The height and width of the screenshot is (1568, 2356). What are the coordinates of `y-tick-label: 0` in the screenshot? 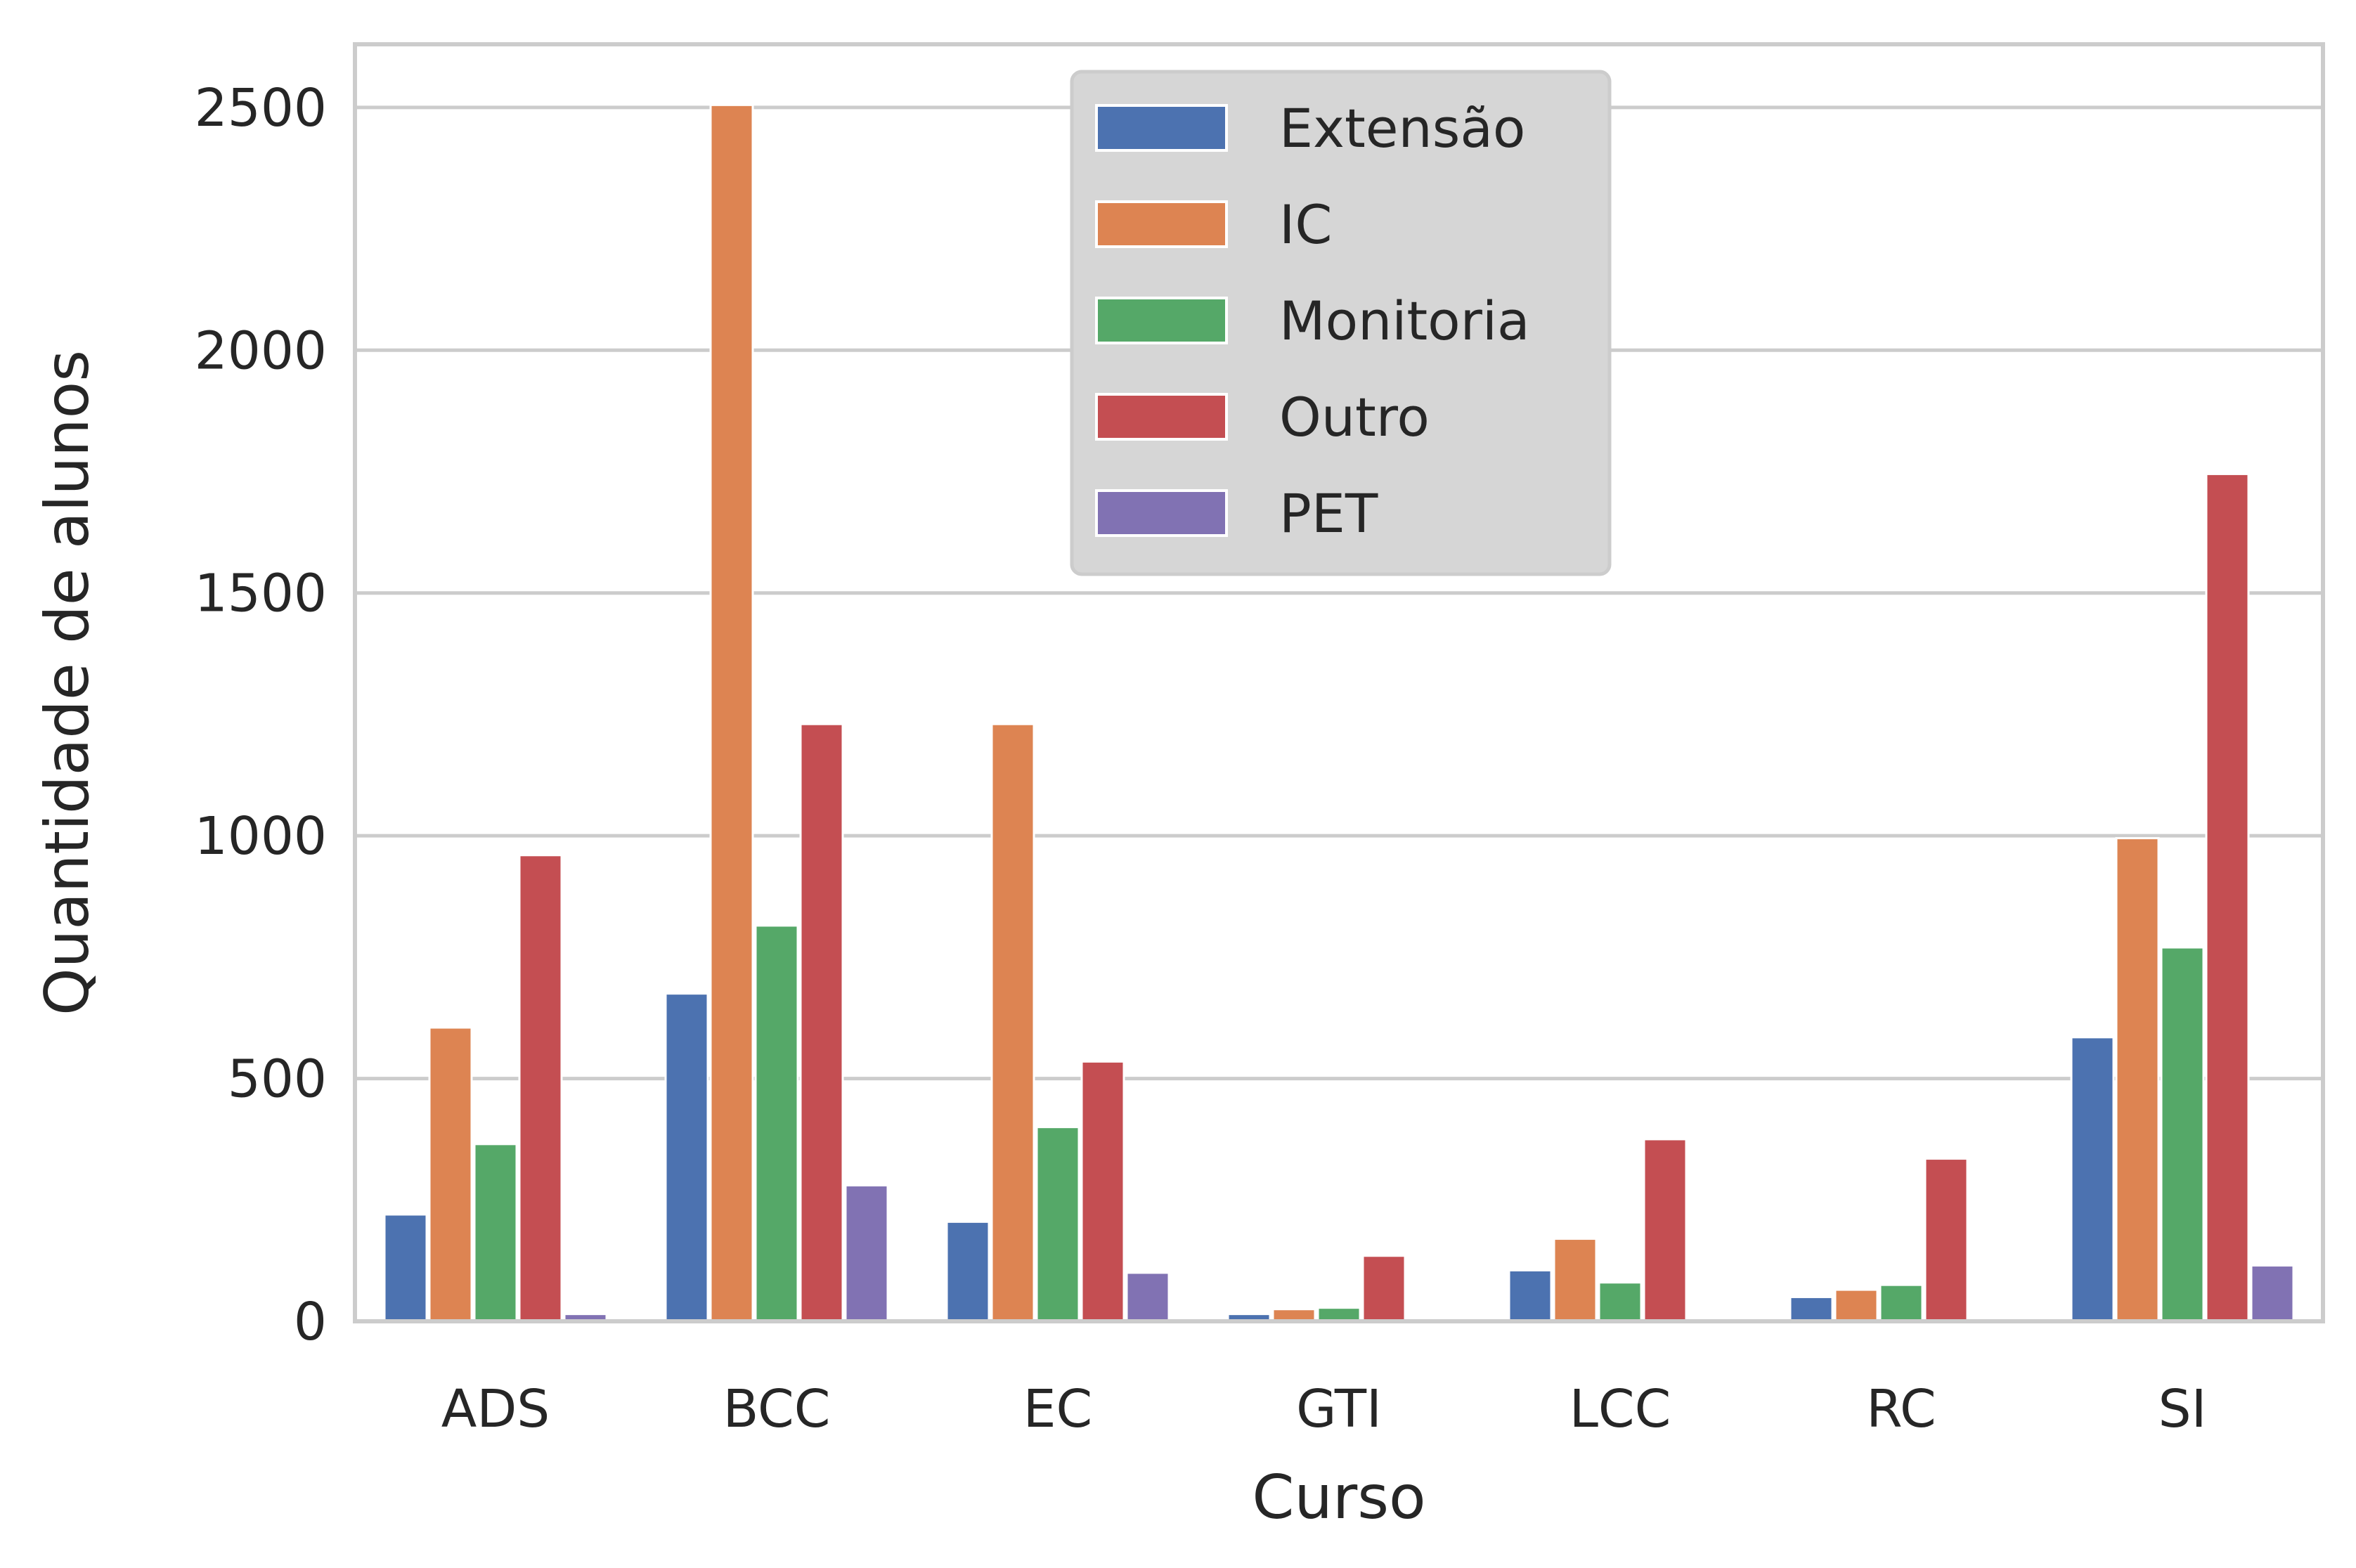 It's located at (310, 1322).